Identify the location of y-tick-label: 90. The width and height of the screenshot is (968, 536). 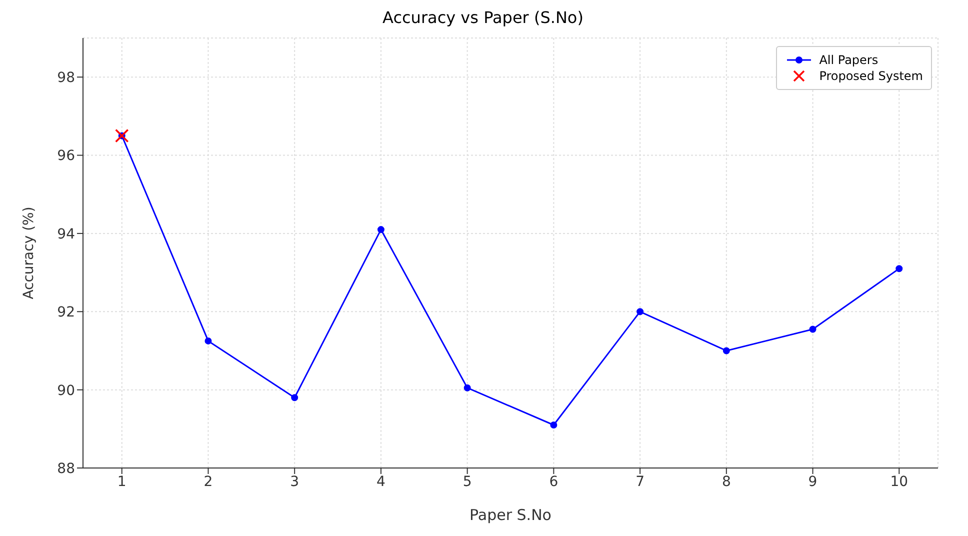
(66, 390).